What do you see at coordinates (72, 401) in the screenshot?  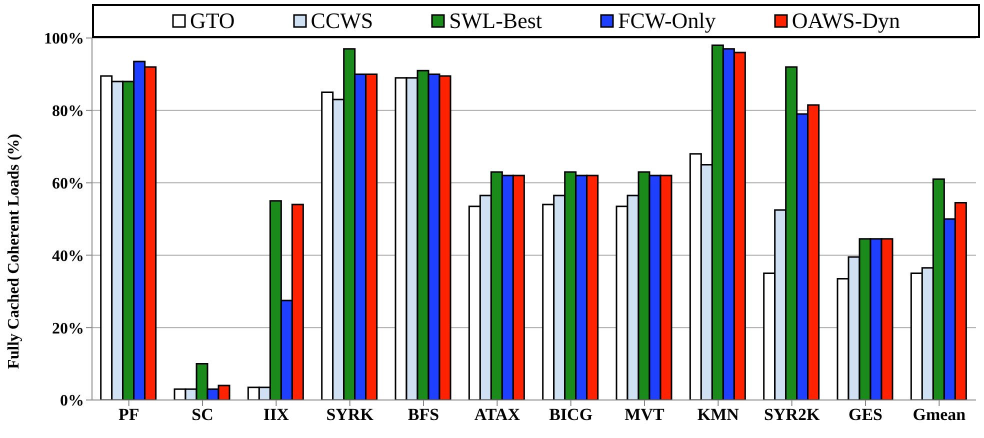 I see `y-tick-label: 0%` at bounding box center [72, 401].